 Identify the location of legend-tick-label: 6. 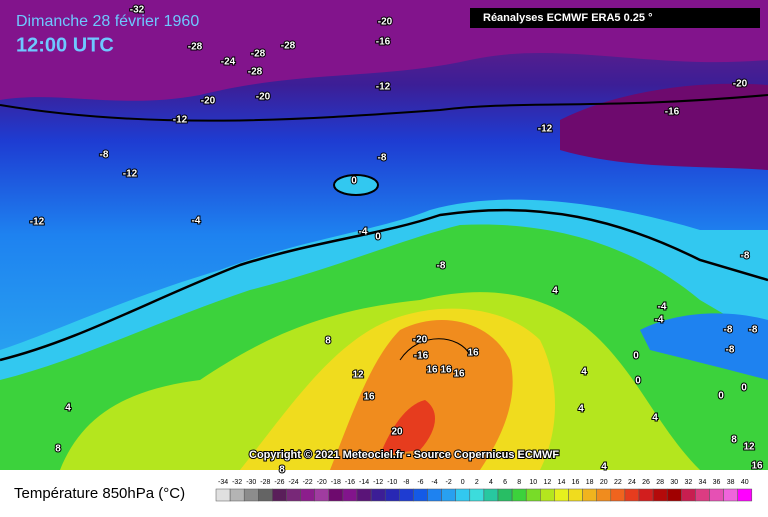
(505, 482).